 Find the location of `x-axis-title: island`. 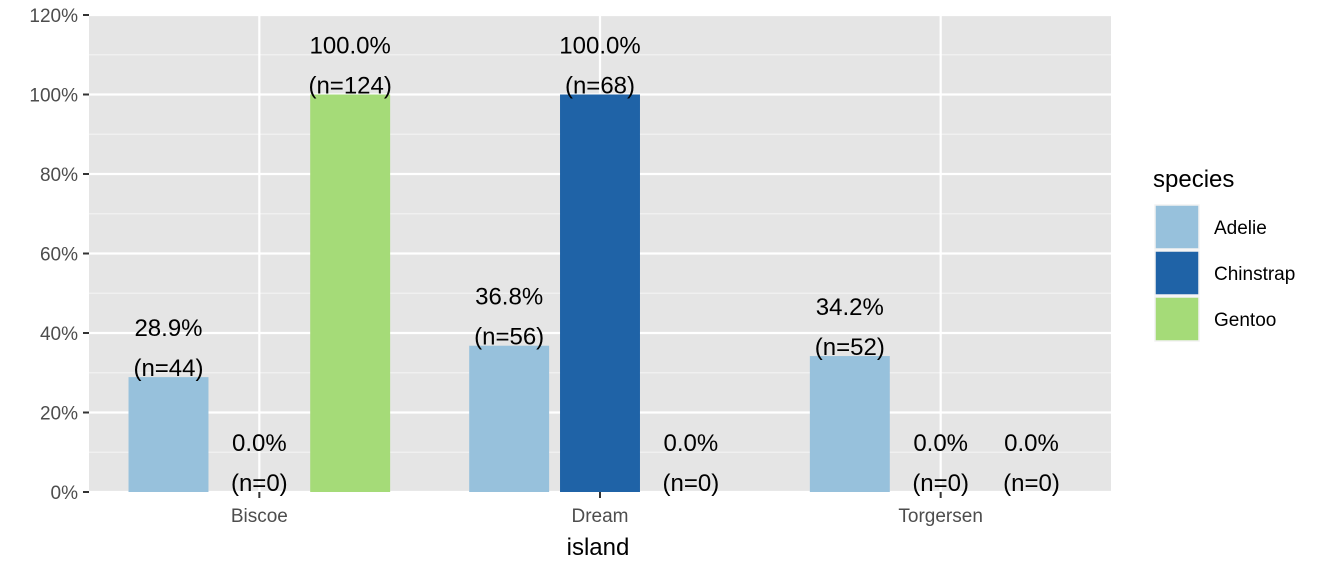

x-axis-title: island is located at coordinates (598, 547).